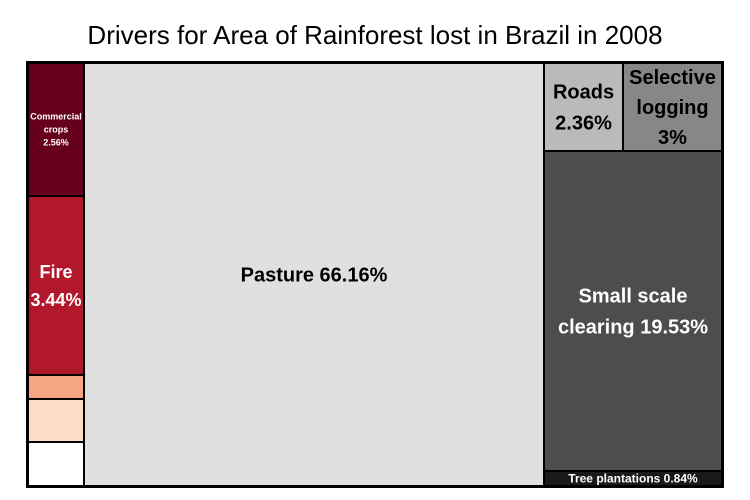 This screenshot has height=500, width=750. I want to click on treemap-cell-commercial-crops, so click(56, 129).